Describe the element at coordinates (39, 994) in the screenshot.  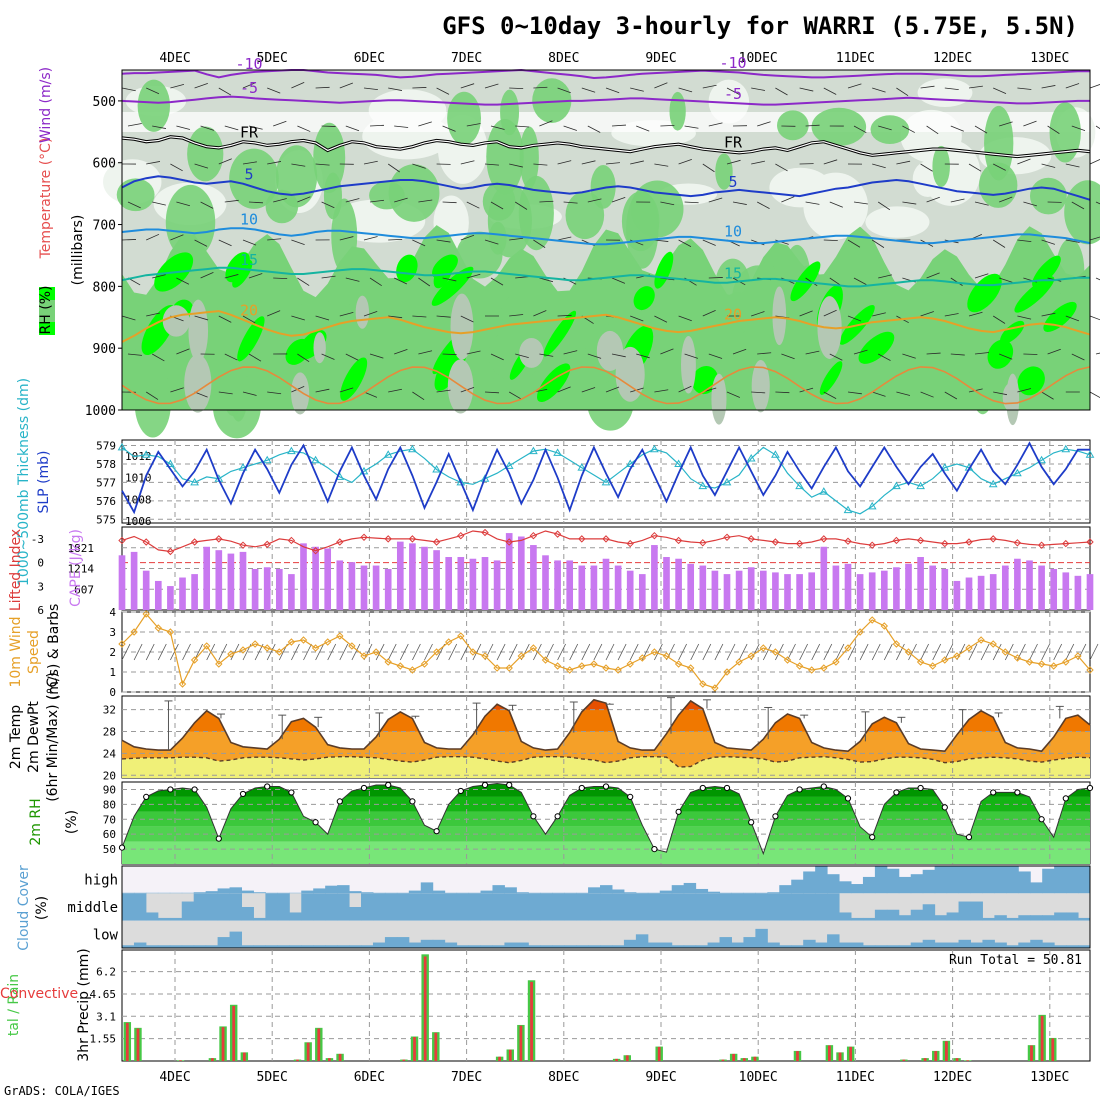
I see `precip-axis-label-conv: Convective` at that location.